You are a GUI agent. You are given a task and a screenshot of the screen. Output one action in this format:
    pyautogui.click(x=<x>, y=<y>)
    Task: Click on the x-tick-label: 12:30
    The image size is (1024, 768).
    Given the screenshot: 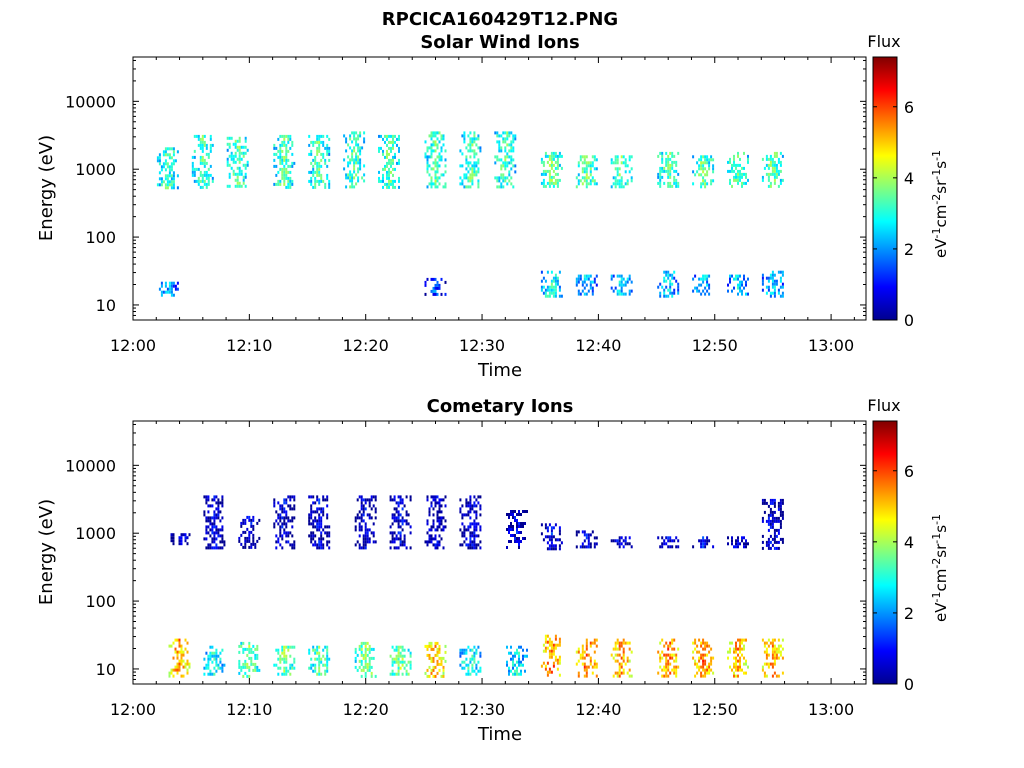 What is the action you would take?
    pyautogui.click(x=482, y=709)
    